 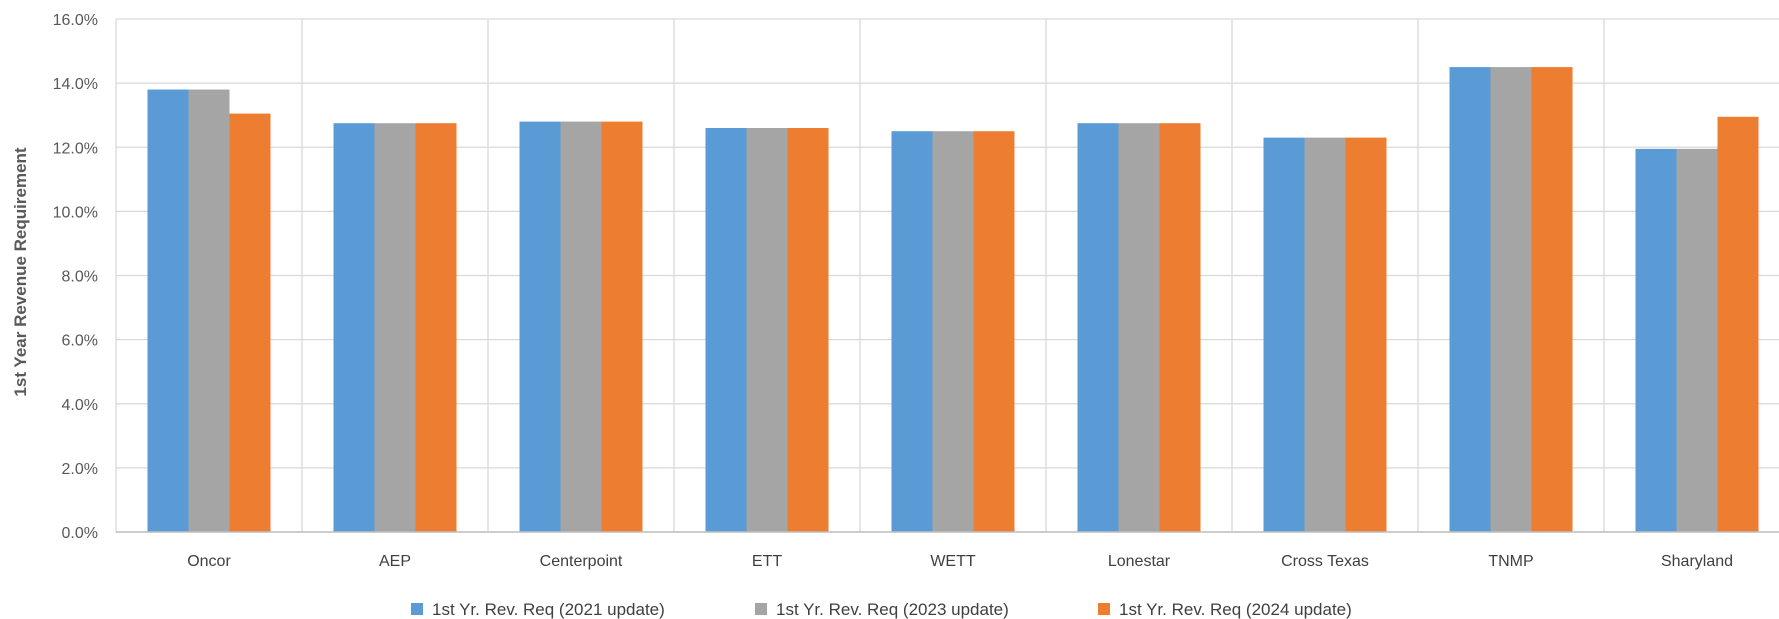 What do you see at coordinates (767, 561) in the screenshot?
I see `x-tick-label: ETT` at bounding box center [767, 561].